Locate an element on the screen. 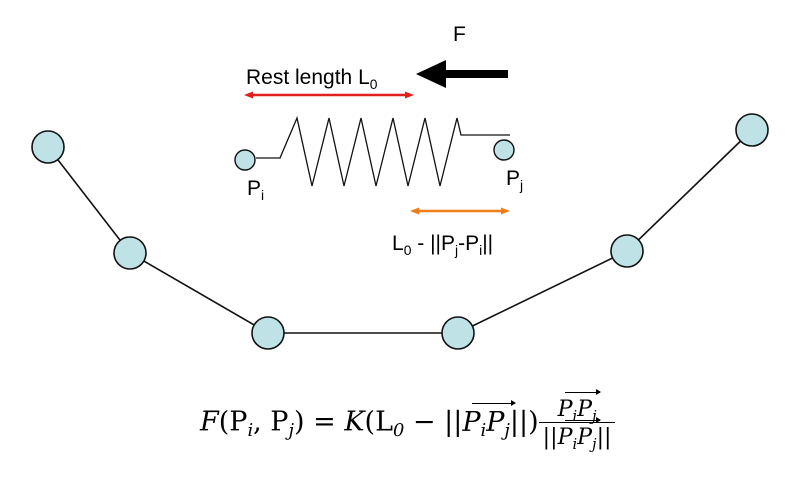 Image resolution: width=788 pixels, height=496 pixels. formula-F: F is located at coordinates (209, 422).